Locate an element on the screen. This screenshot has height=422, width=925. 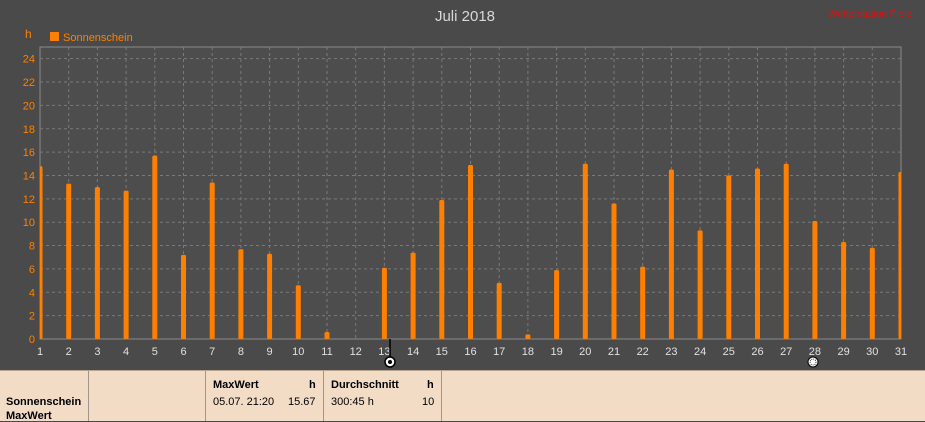
x-tick-label: 31 is located at coordinates (901, 352).